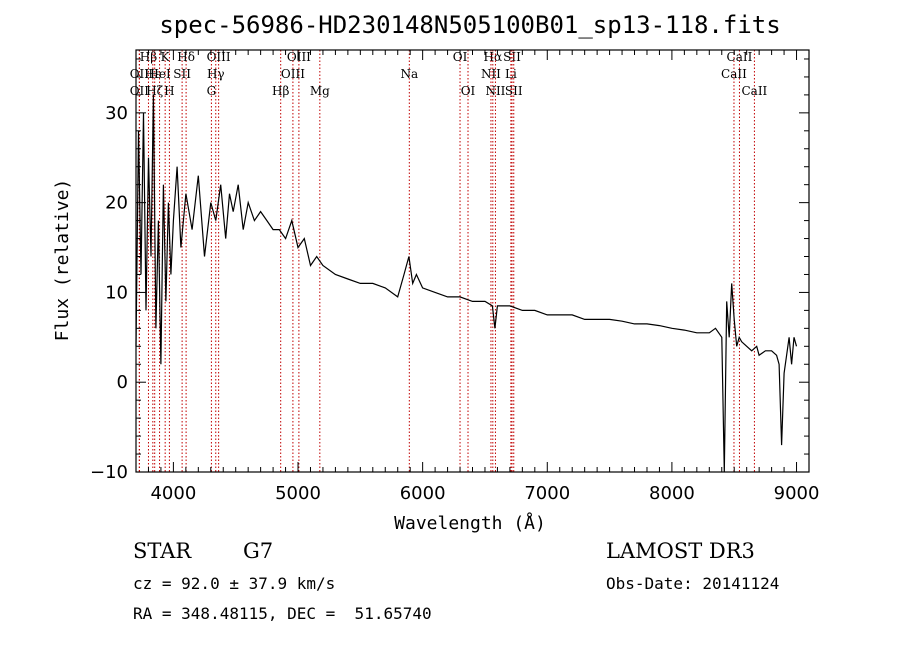 This screenshot has height=649, width=900. What do you see at coordinates (511, 74) in the screenshot?
I see `line-marker-label: Li` at bounding box center [511, 74].